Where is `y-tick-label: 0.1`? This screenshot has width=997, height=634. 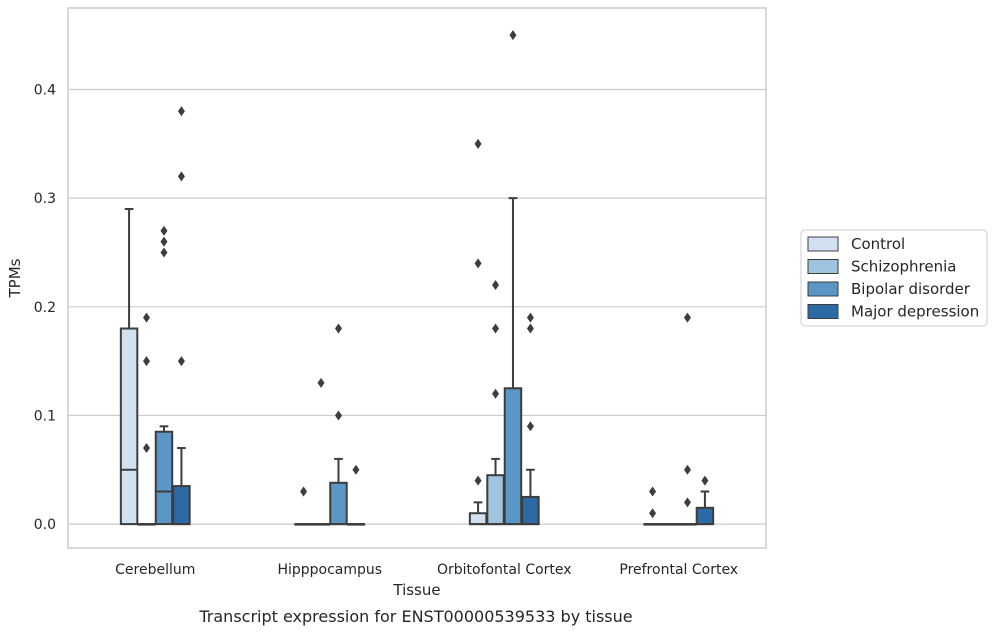 y-tick-label: 0.1 is located at coordinates (45, 416).